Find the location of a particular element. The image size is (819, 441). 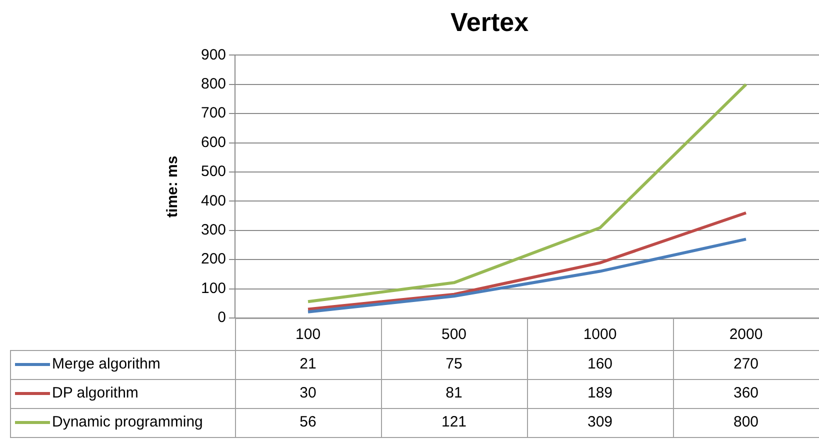

x-tick-label: 1000 is located at coordinates (600, 335).